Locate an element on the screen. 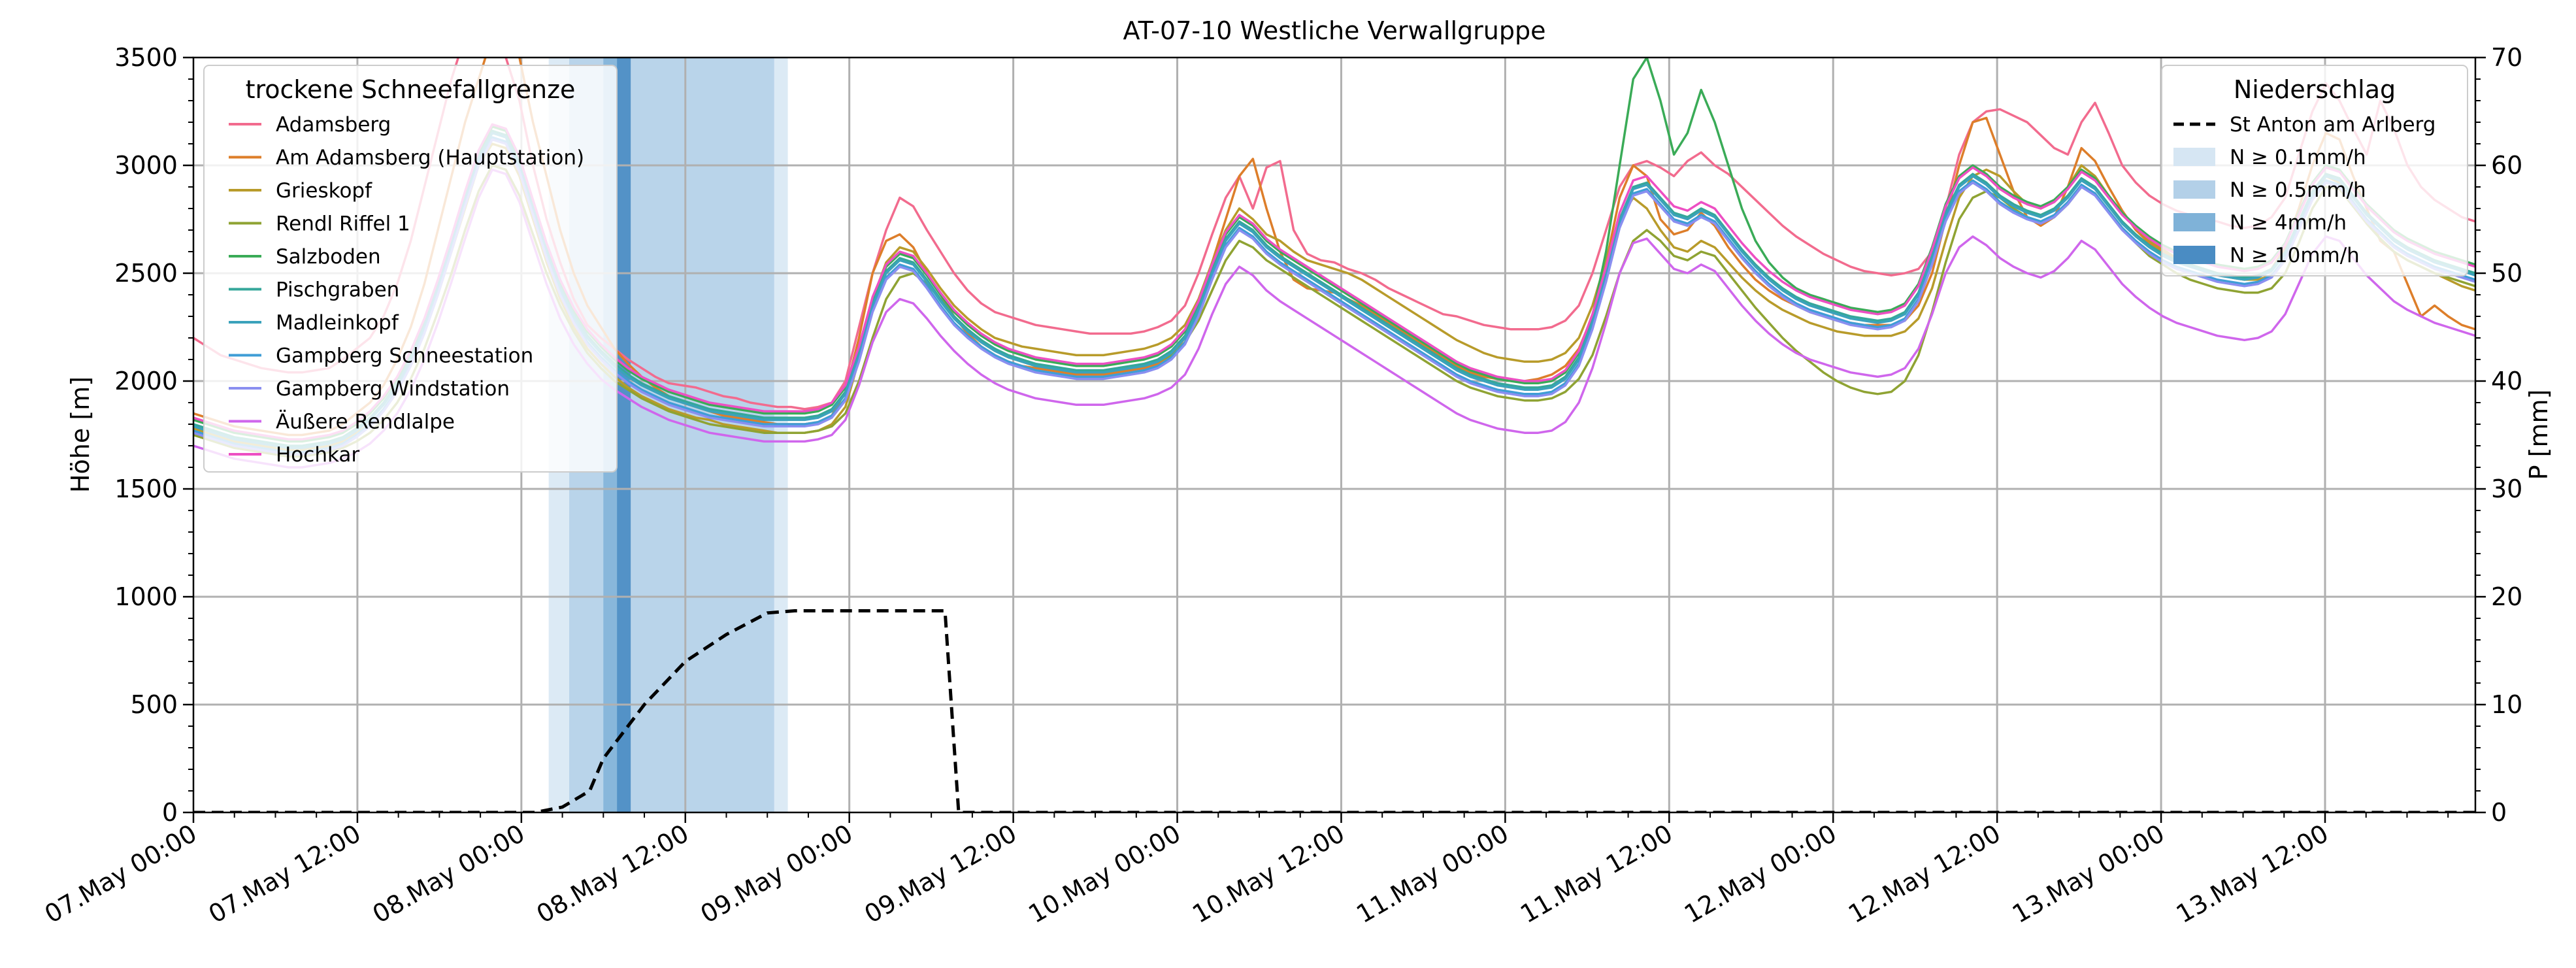 This screenshot has width=2576, height=968. legend-label-madleinkopf: Madleinkopf is located at coordinates (337, 323).